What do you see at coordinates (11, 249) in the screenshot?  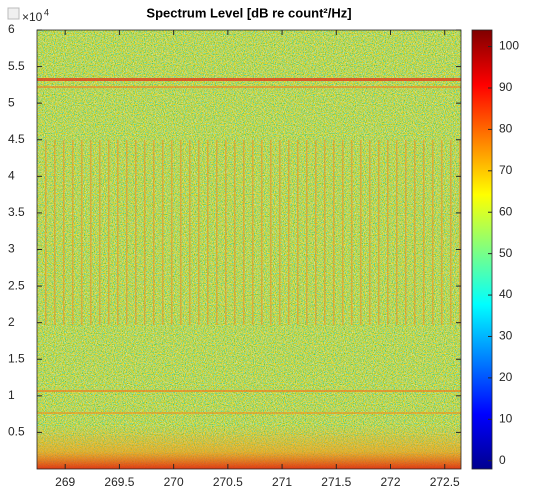 I see `y-tick-label: 3` at bounding box center [11, 249].